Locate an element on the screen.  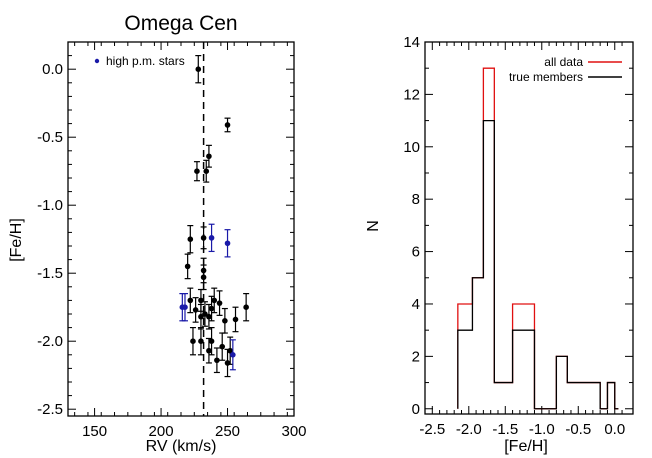
y-tick-label: -2.0 is located at coordinates (50, 341).